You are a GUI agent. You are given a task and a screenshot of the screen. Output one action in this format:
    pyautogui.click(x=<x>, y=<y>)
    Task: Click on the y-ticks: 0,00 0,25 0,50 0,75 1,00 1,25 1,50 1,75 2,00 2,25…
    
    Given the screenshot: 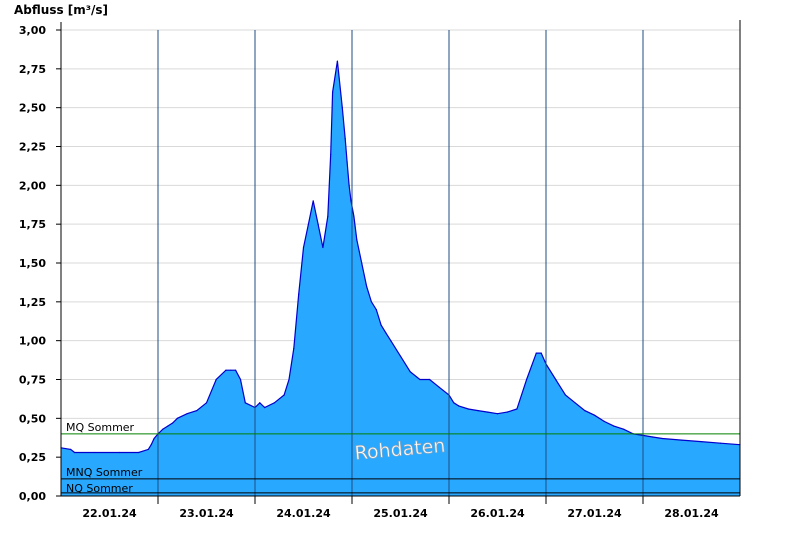 What is the action you would take?
    pyautogui.click(x=40, y=263)
    